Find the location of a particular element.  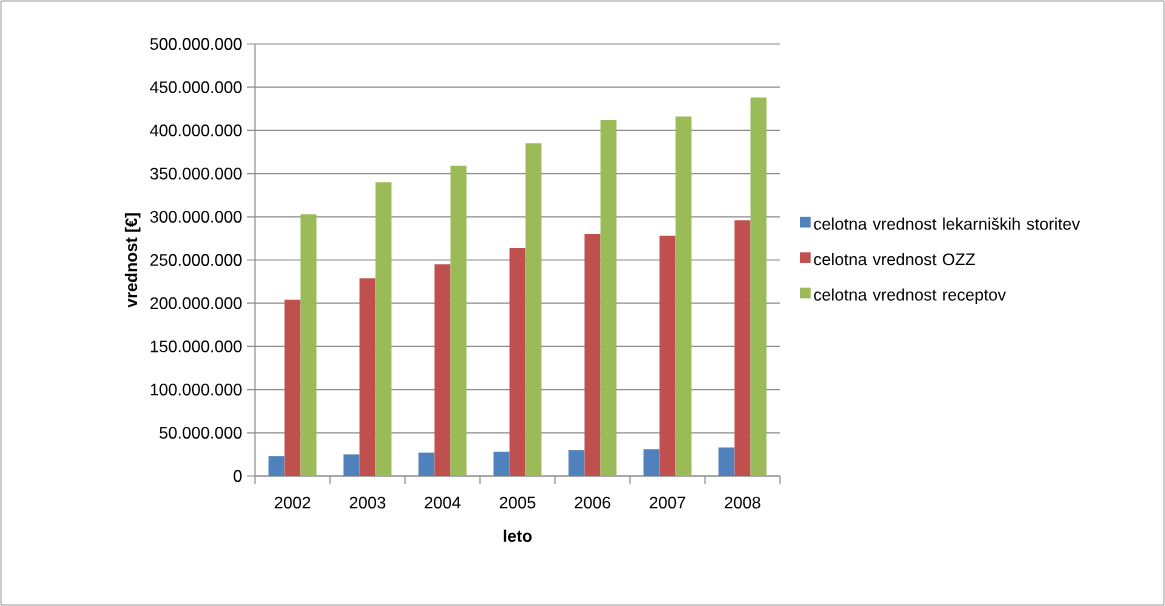

legend-label: celotna vrednost lekarniških storitev is located at coordinates (947, 223).